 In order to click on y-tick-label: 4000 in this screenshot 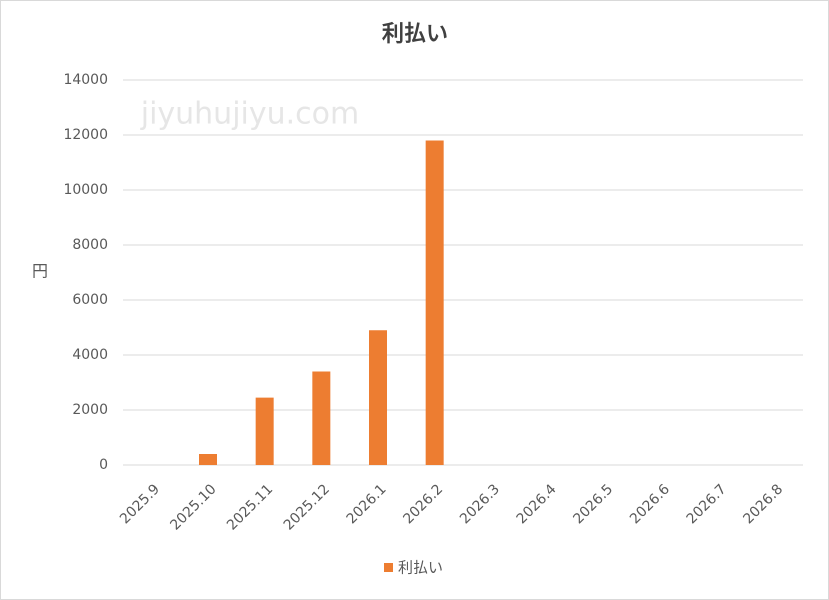, I will do `click(90, 355)`.